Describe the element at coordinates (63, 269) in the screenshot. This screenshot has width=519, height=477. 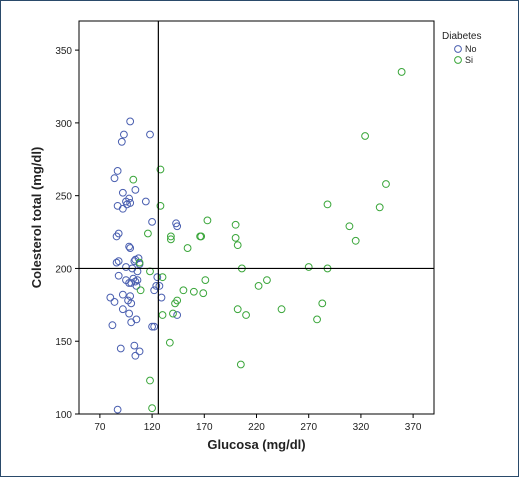
I see `y-tick-label: 200` at that location.